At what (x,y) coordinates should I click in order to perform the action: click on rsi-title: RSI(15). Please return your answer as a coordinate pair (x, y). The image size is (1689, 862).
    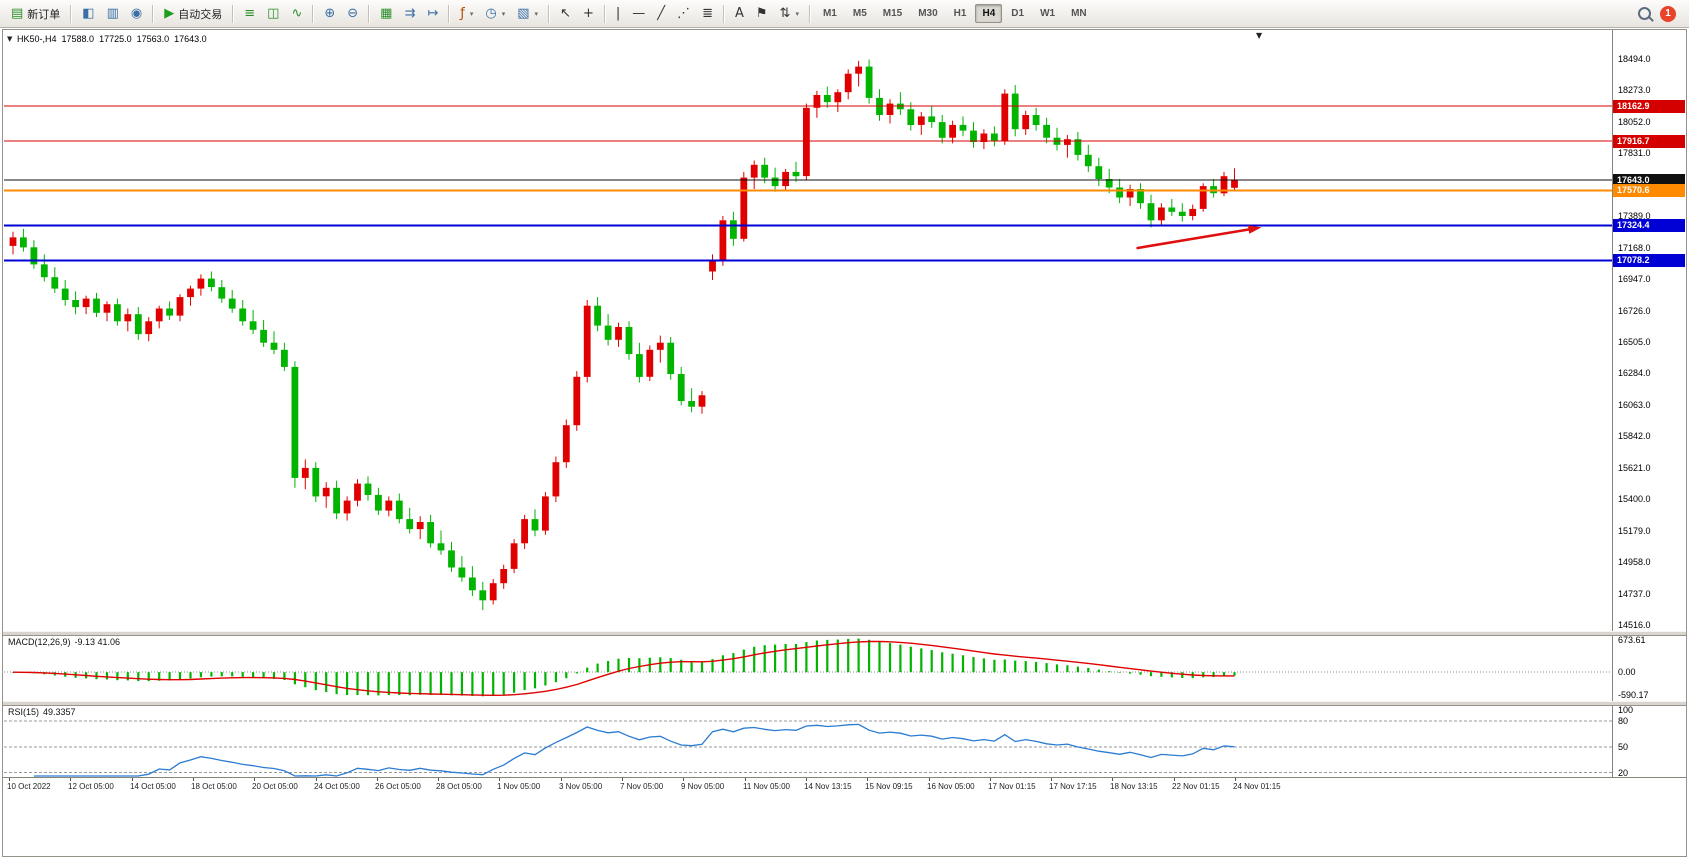
    Looking at the image, I should click on (24, 712).